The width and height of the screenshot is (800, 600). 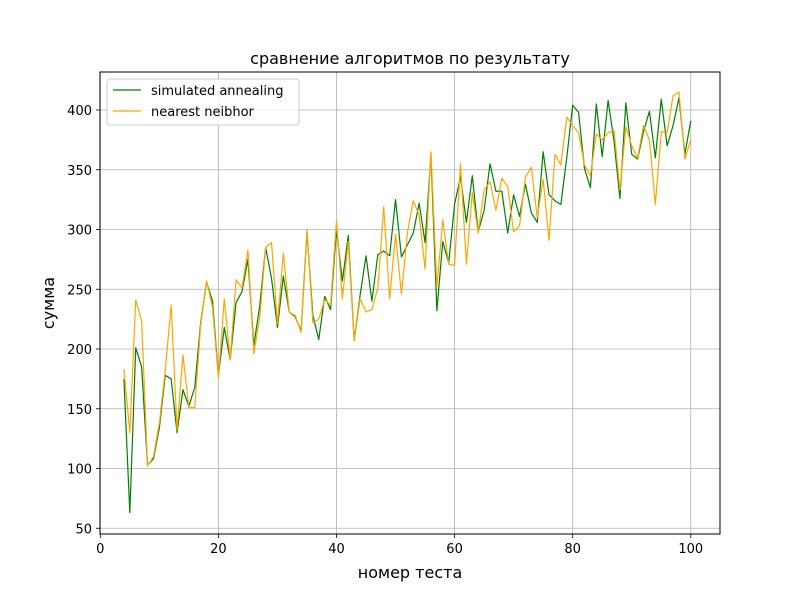 What do you see at coordinates (690, 549) in the screenshot?
I see `x-tick-label: 100` at bounding box center [690, 549].